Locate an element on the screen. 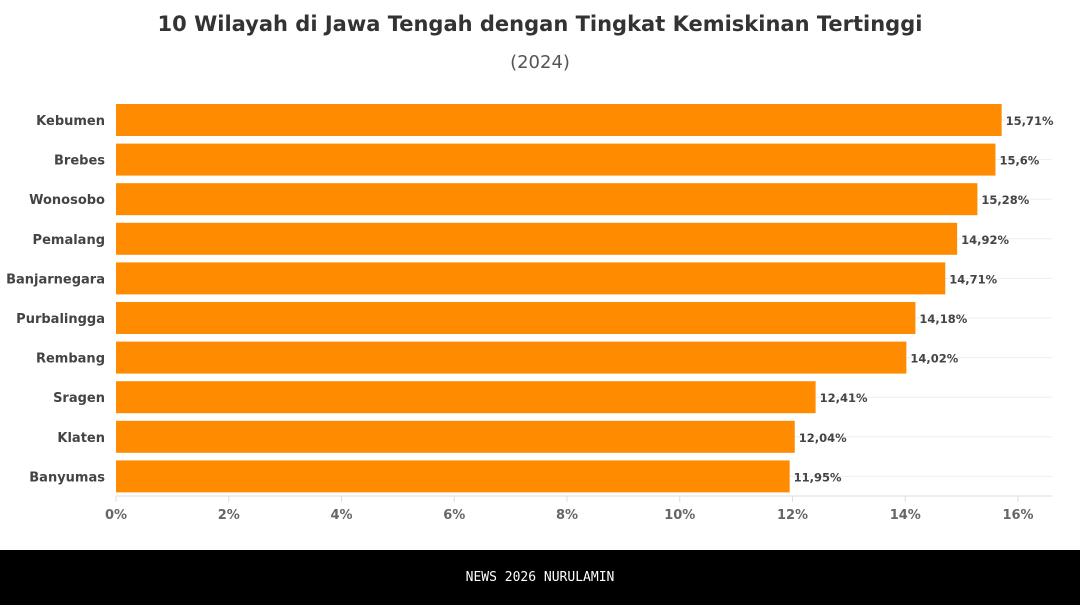 This screenshot has height=605, width=1080. data-label: 14,92% is located at coordinates (985, 240).